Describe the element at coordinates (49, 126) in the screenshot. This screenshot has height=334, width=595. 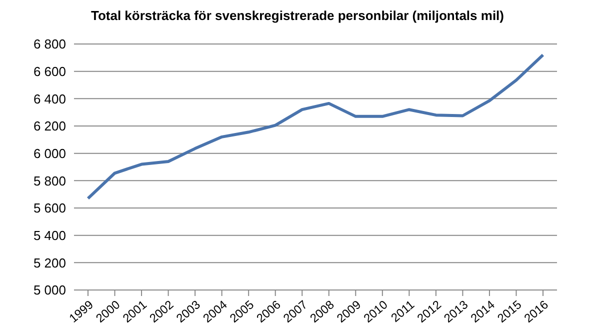
I see `y-tick-label: 6 200` at that location.